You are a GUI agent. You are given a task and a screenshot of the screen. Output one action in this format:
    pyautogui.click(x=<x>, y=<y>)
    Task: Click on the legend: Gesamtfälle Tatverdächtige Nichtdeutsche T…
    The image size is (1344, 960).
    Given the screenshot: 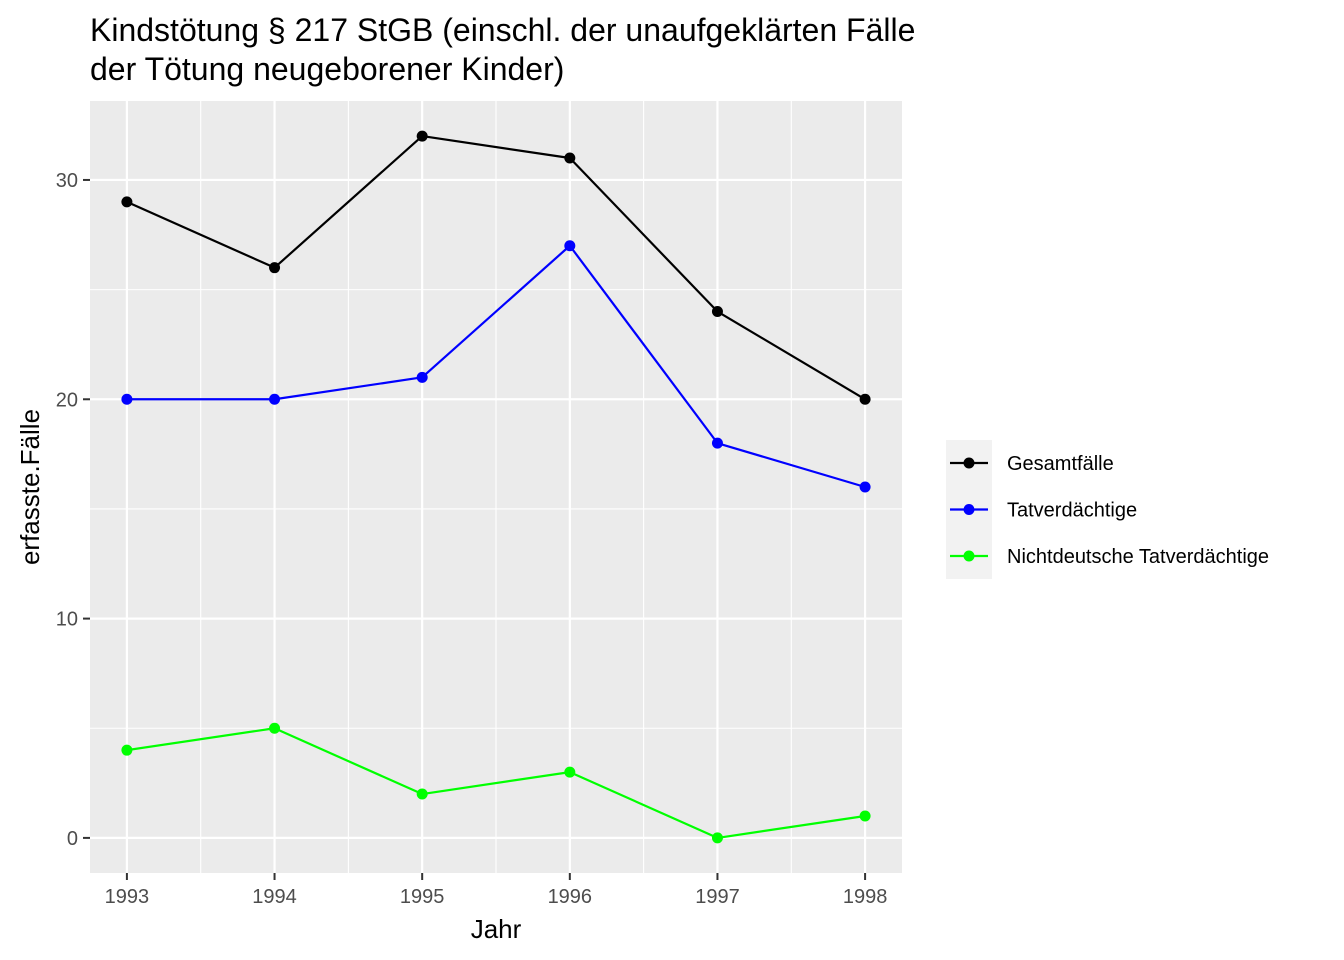 What is the action you would take?
    pyautogui.click(x=1107, y=509)
    